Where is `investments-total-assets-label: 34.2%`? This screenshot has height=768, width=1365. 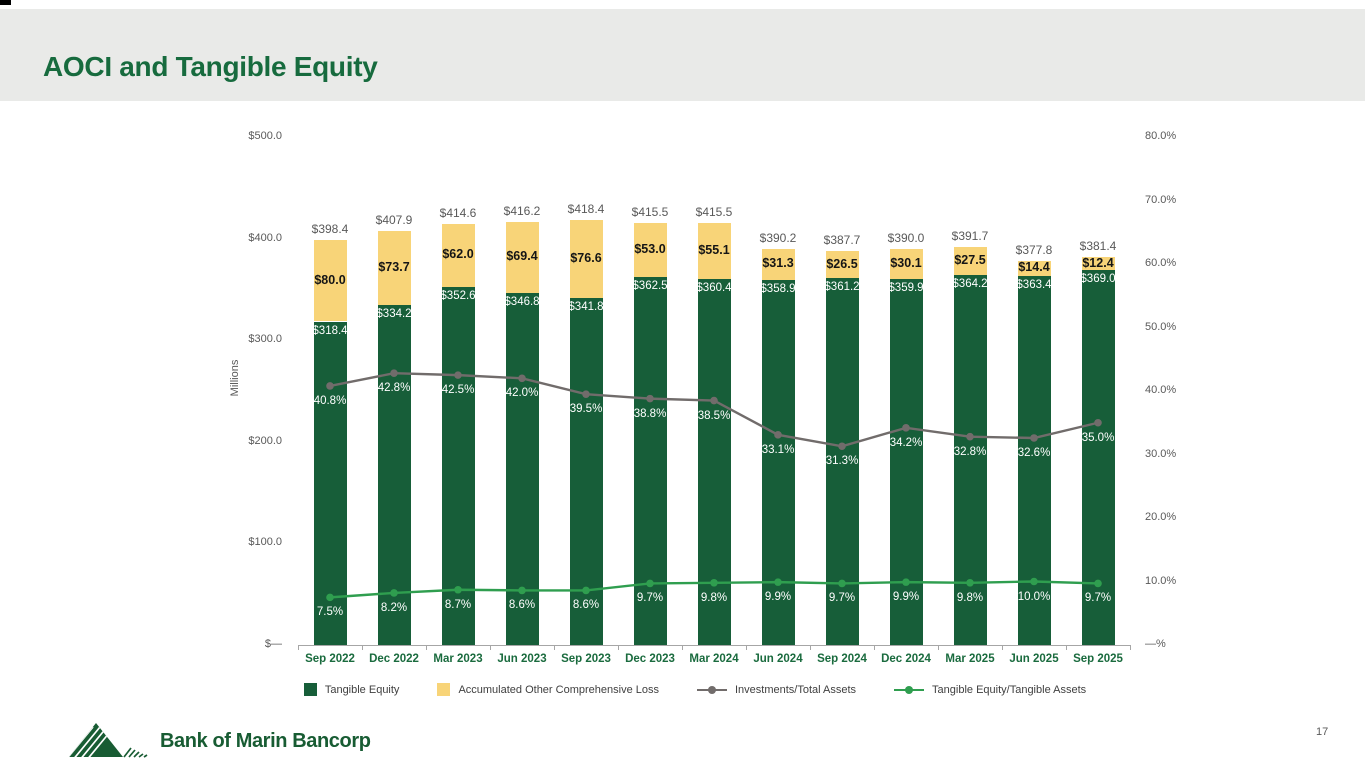
investments-total-assets-label: 34.2% is located at coordinates (906, 442).